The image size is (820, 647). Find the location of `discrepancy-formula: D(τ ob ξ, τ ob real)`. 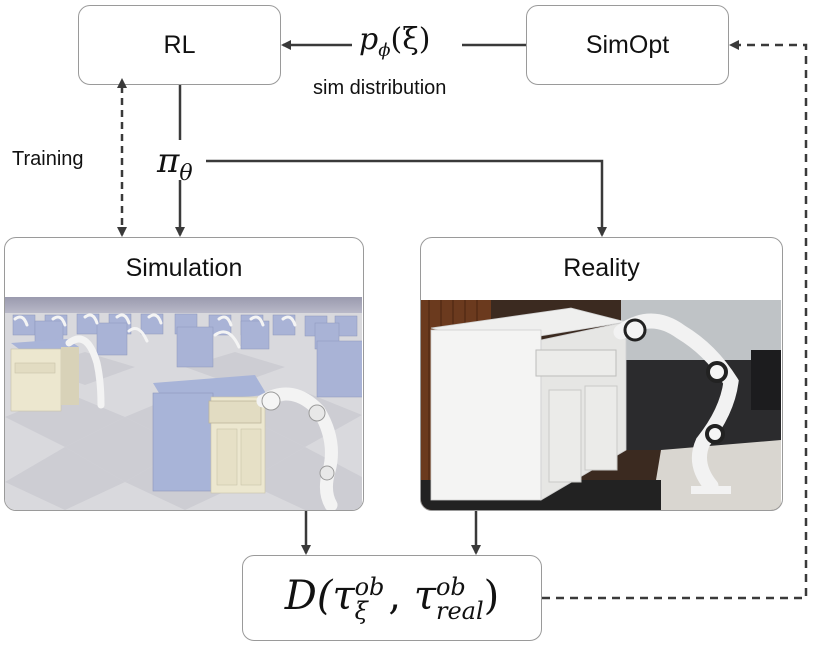

discrepancy-formula: D(τ ob ξ, τ ob real) is located at coordinates (392, 598).